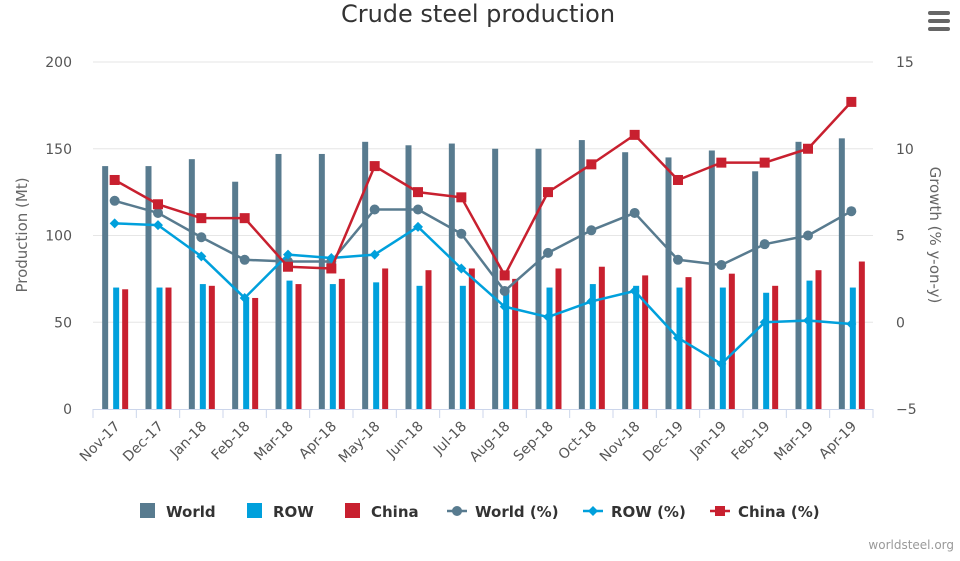 The height and width of the screenshot is (561, 960). I want to click on credit-link: worldsteel.org, so click(911, 545).